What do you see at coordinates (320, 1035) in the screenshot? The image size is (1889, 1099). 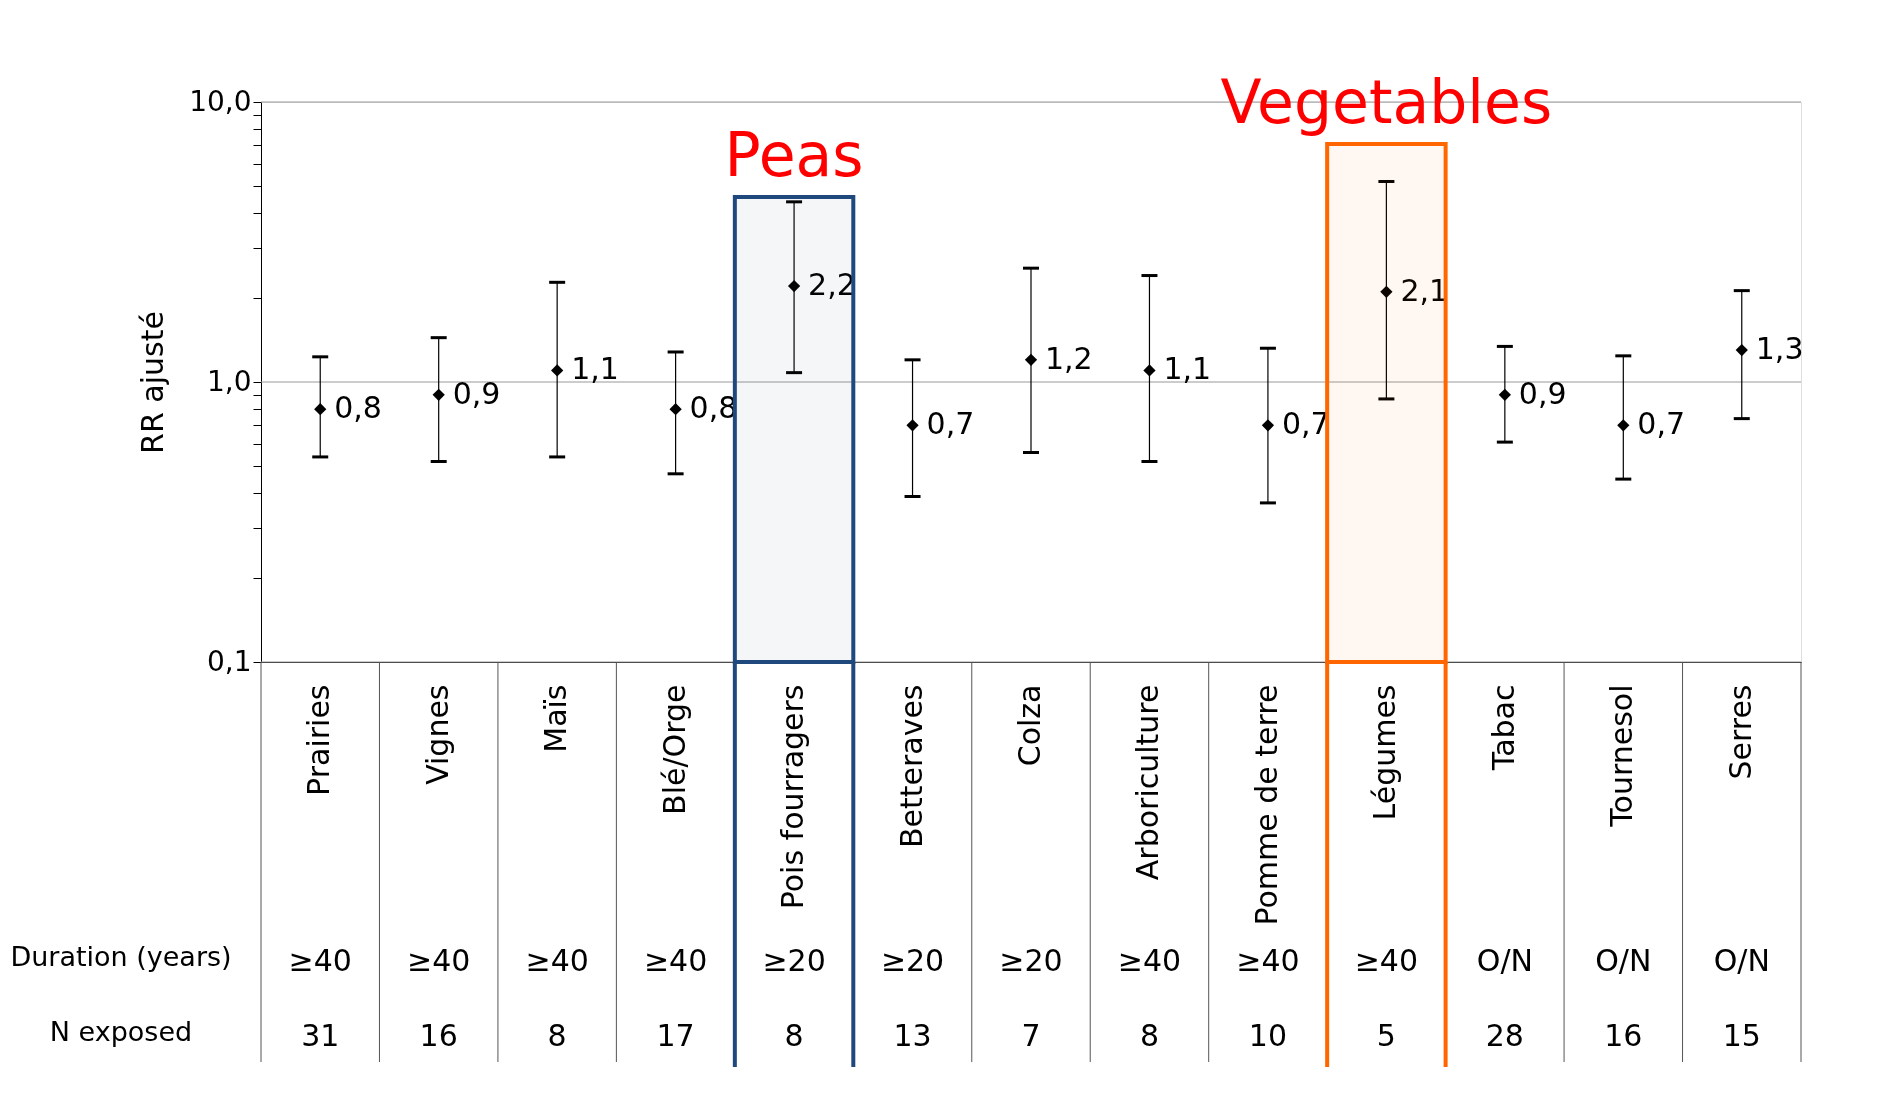 I see `text: 31` at bounding box center [320, 1035].